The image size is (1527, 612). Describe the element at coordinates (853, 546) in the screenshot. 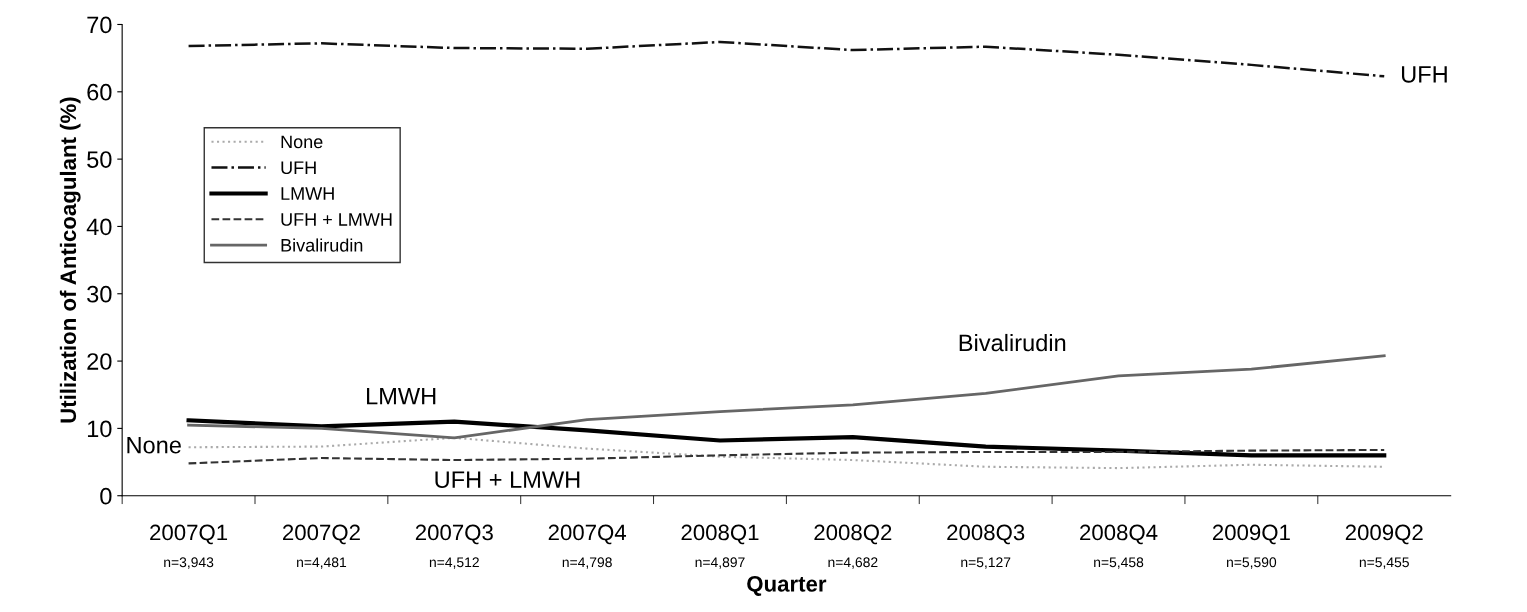

I see `x-tick-label: 2008Q2 n=4,682` at that location.